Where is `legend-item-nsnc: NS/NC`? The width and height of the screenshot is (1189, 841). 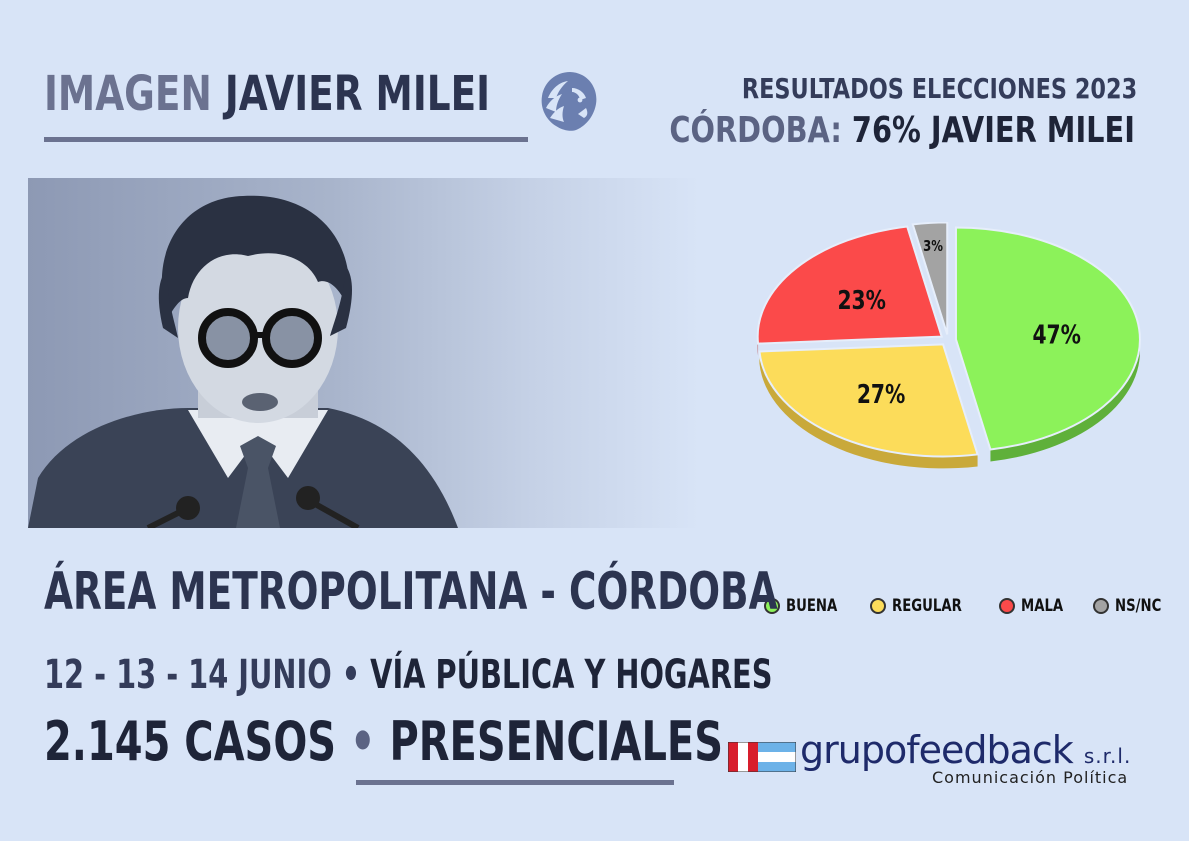
legend-item-nsnc: NS/NC is located at coordinates (1133, 606).